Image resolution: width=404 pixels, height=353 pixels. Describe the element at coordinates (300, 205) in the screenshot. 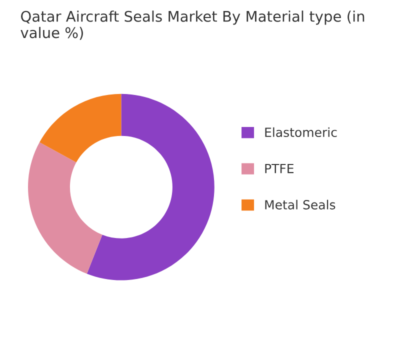

I see `legend-label: Metal Seals` at that location.